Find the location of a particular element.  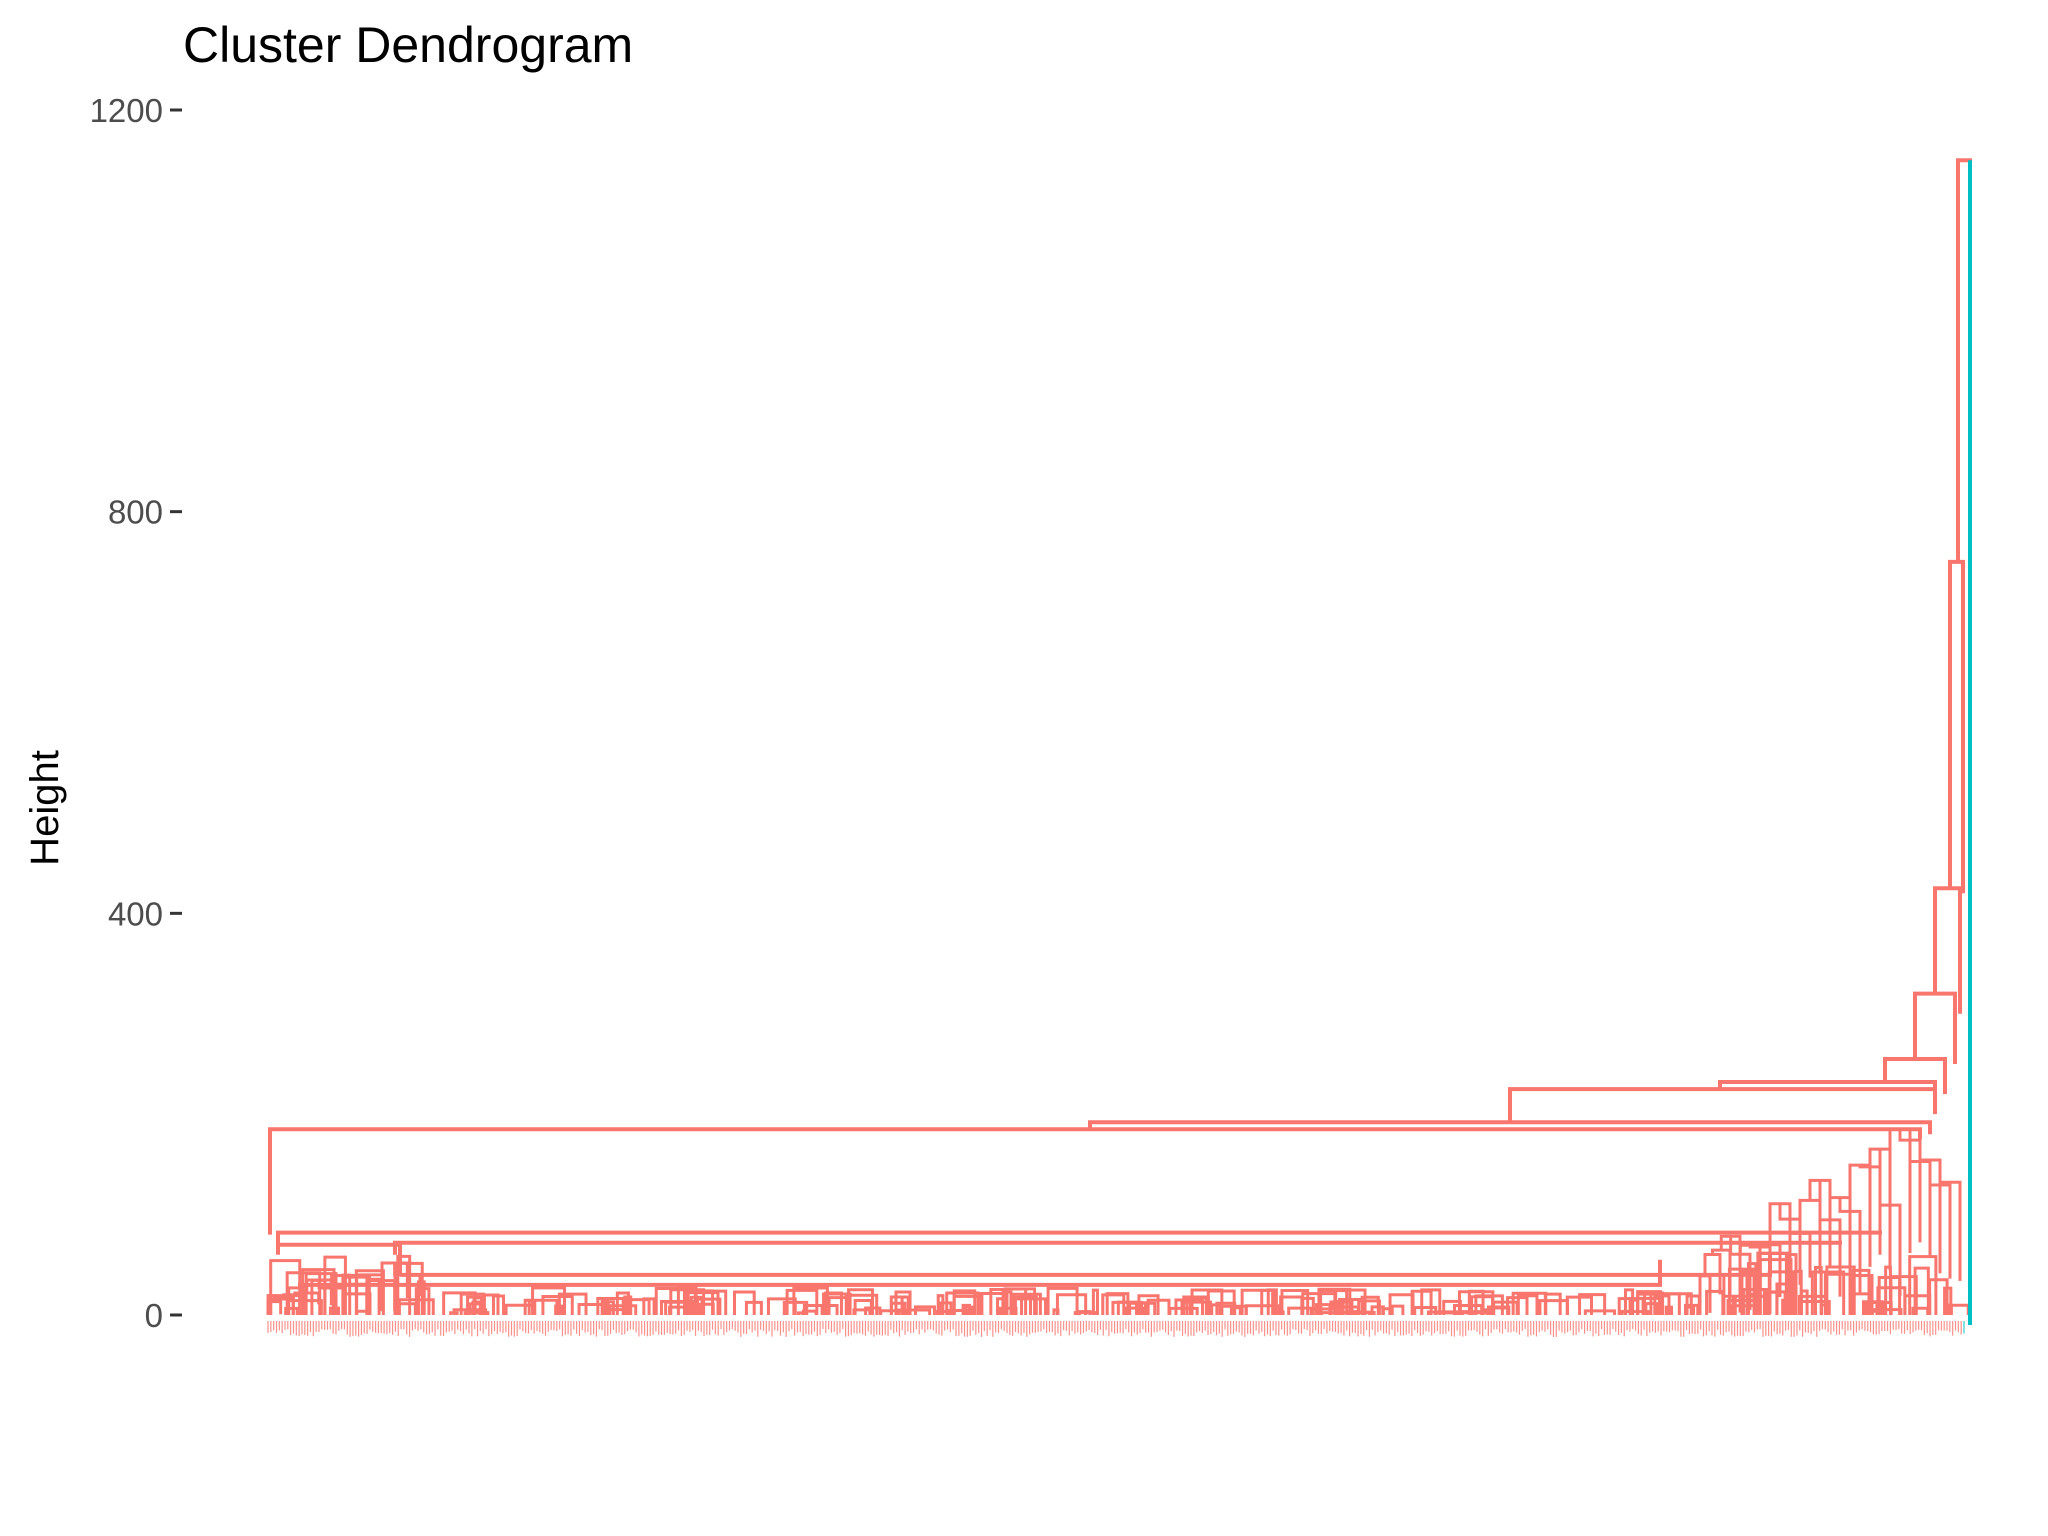

y-tick-label-400: 400 is located at coordinates (135, 913).